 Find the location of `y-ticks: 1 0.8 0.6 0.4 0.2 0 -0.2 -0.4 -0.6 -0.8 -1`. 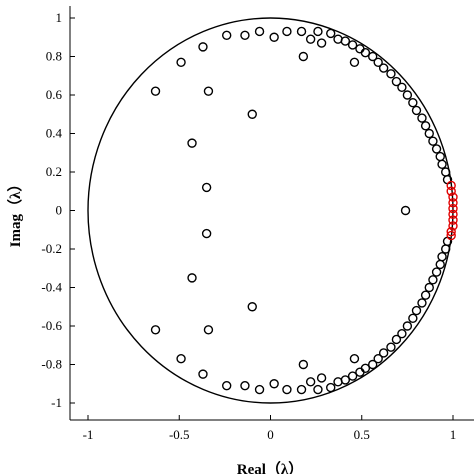

y-ticks: 1 0.8 0.6 0.4 0.2 0 -0.2 -0.4 -0.6 -0.8 -1 is located at coordinates (58, 210).